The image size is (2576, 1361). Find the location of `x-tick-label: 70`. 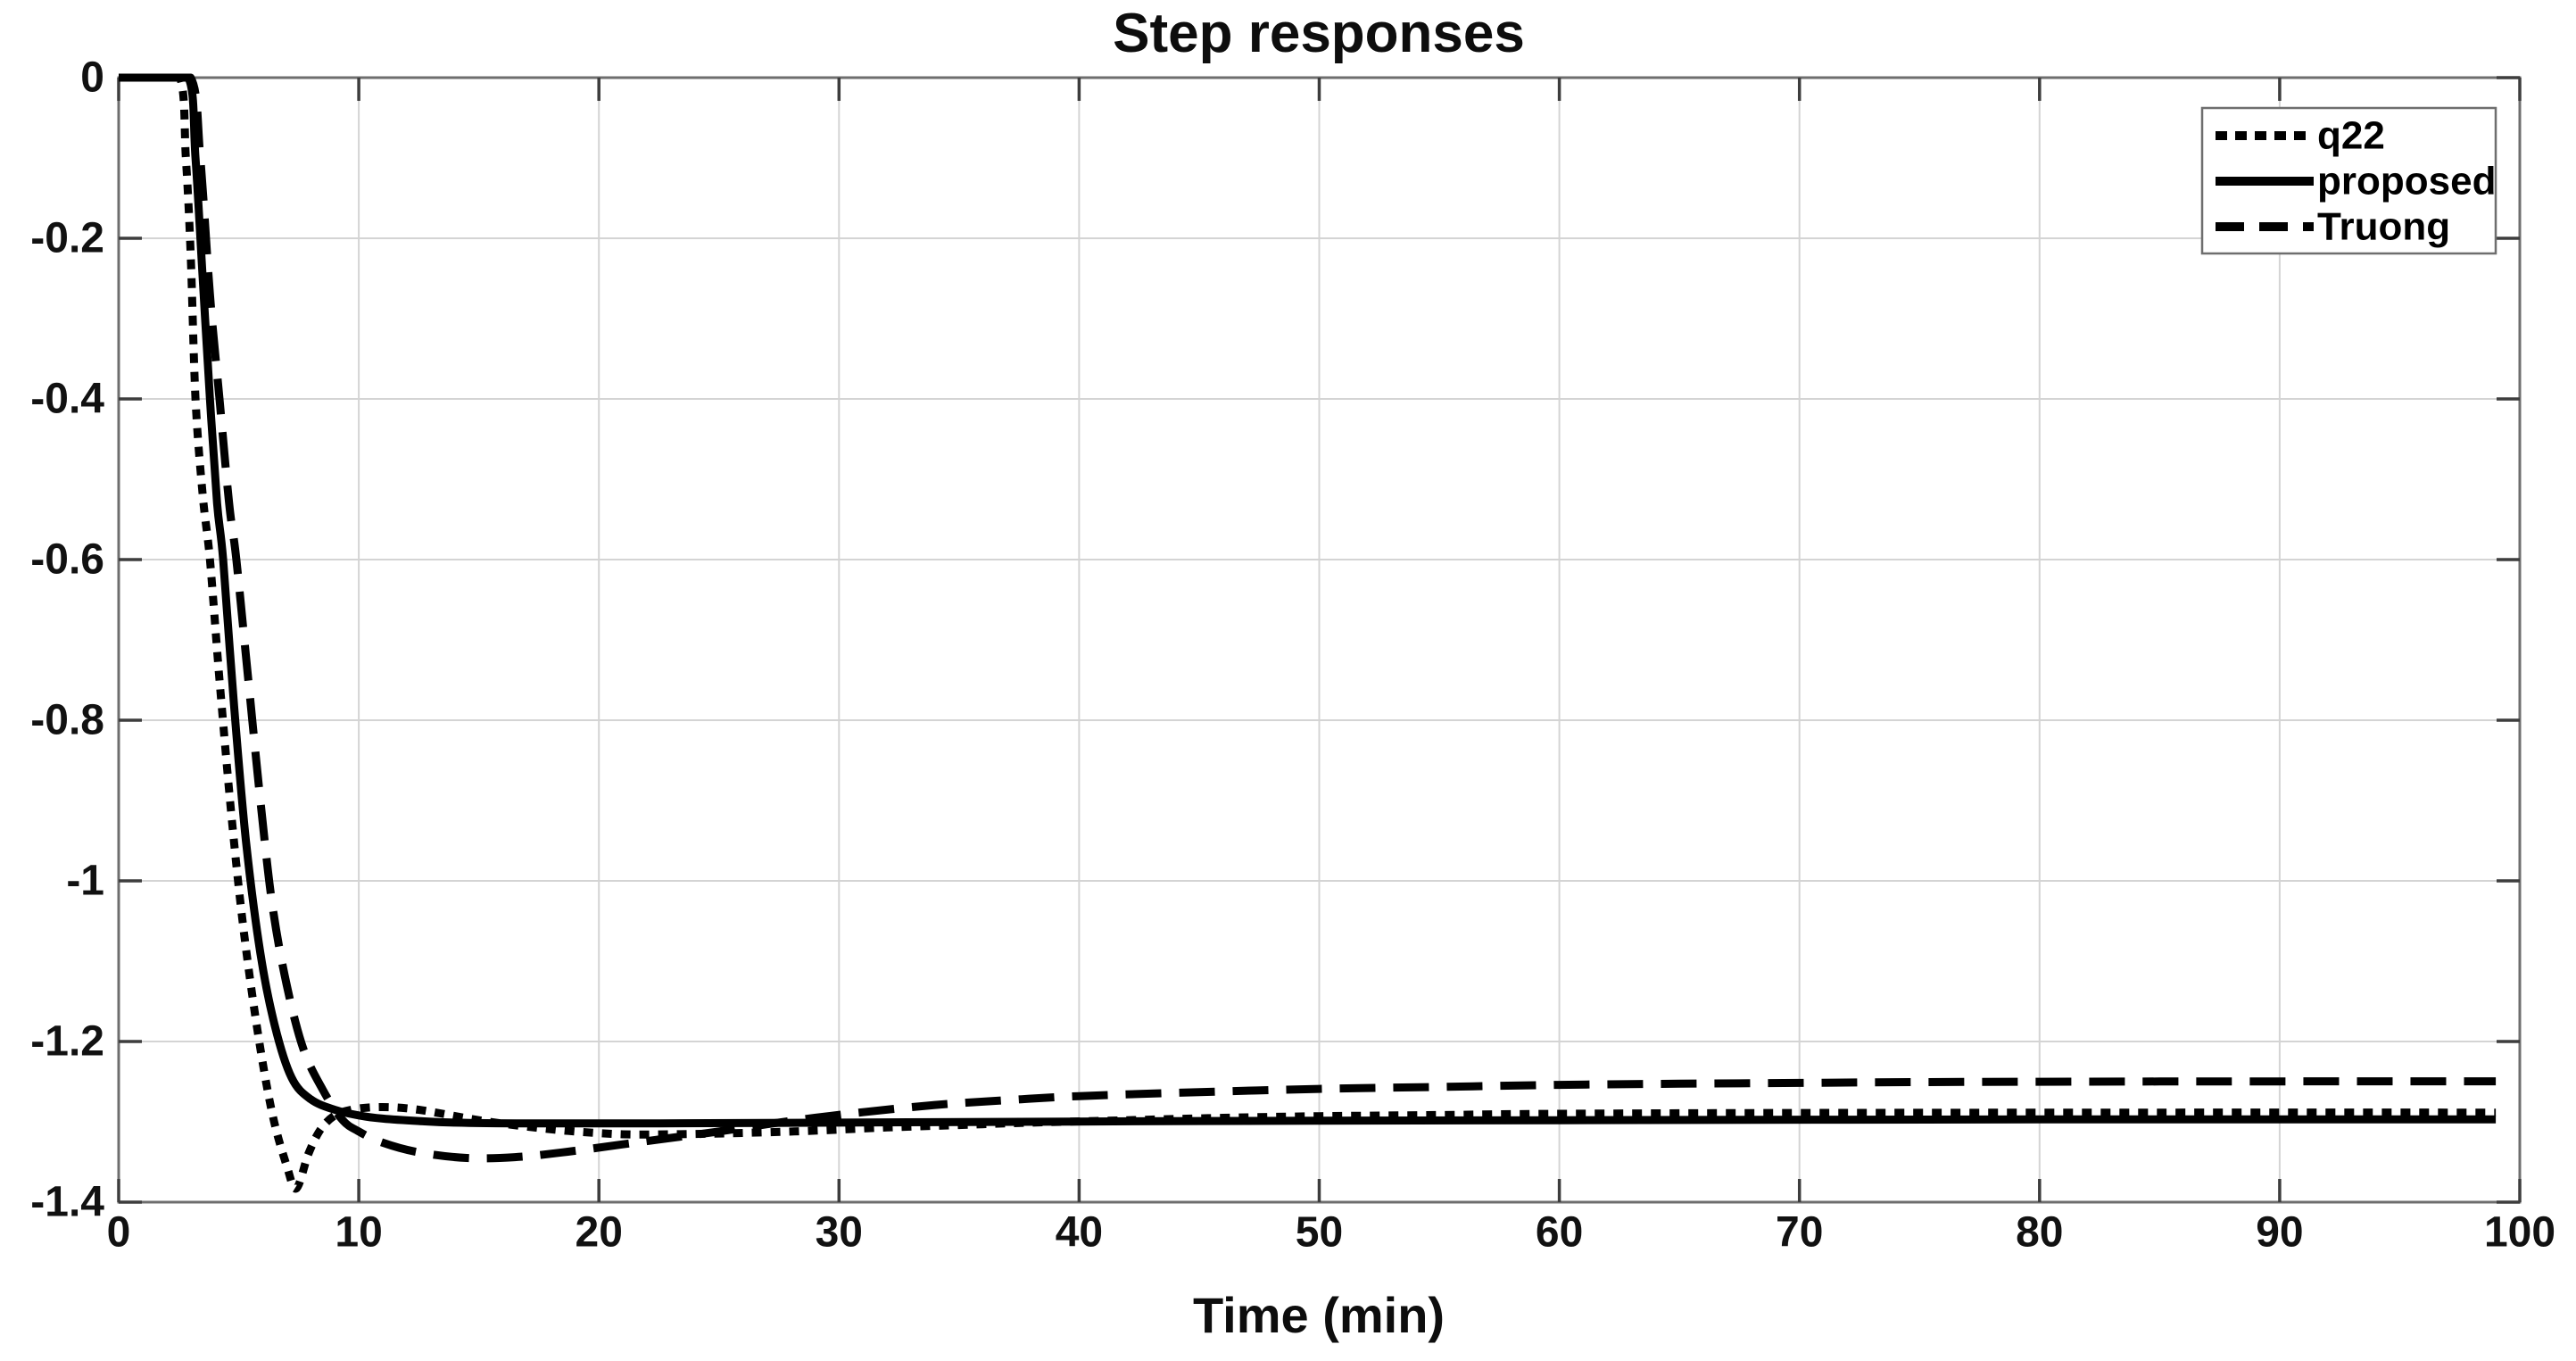

x-tick-label: 70 is located at coordinates (1799, 1233).